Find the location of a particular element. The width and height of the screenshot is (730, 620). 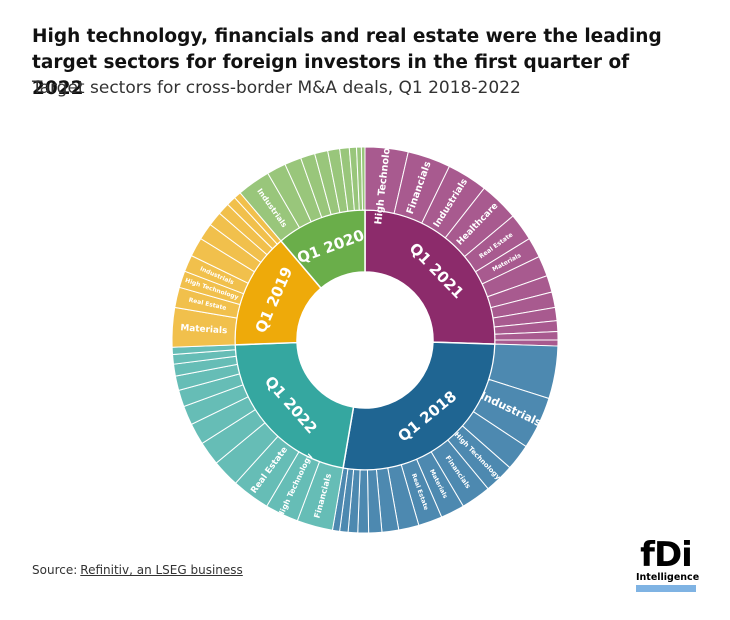

logo: fDi Intelligence is located at coordinates (668, 563).